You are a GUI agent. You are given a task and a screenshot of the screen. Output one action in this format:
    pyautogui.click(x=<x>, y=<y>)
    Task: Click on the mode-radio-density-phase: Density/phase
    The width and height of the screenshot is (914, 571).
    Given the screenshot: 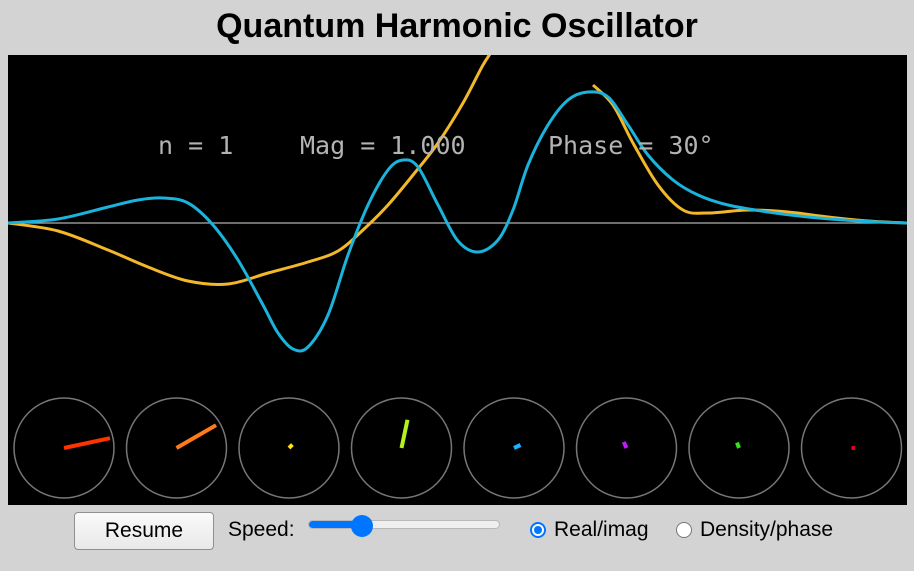 What is the action you would take?
    pyautogui.click(x=754, y=530)
    